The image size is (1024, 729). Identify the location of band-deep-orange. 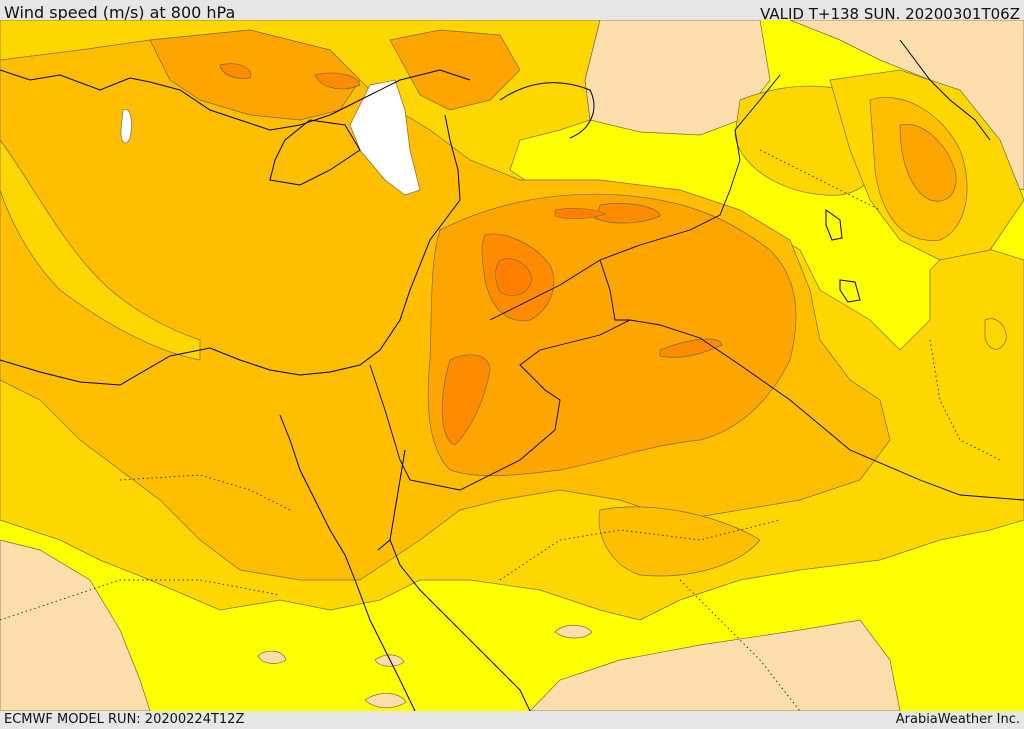
(550, 252).